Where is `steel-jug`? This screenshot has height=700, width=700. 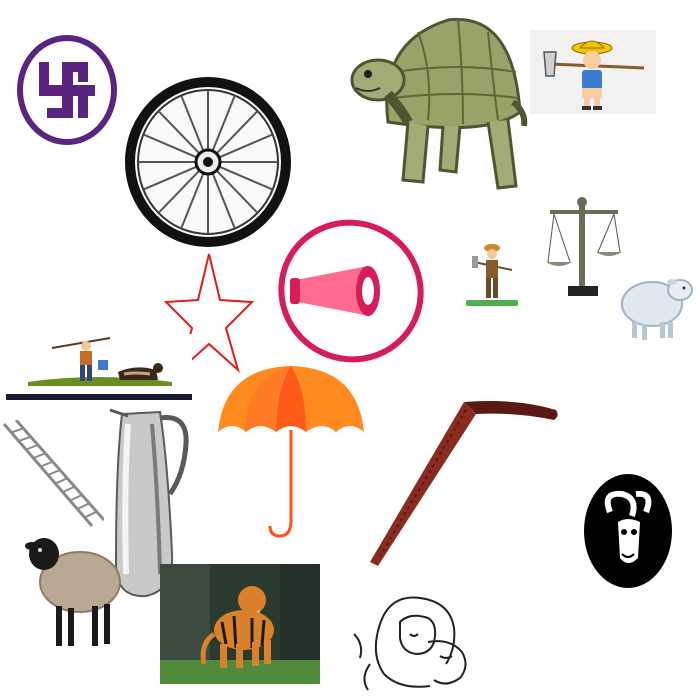 steel-jug is located at coordinates (147, 502).